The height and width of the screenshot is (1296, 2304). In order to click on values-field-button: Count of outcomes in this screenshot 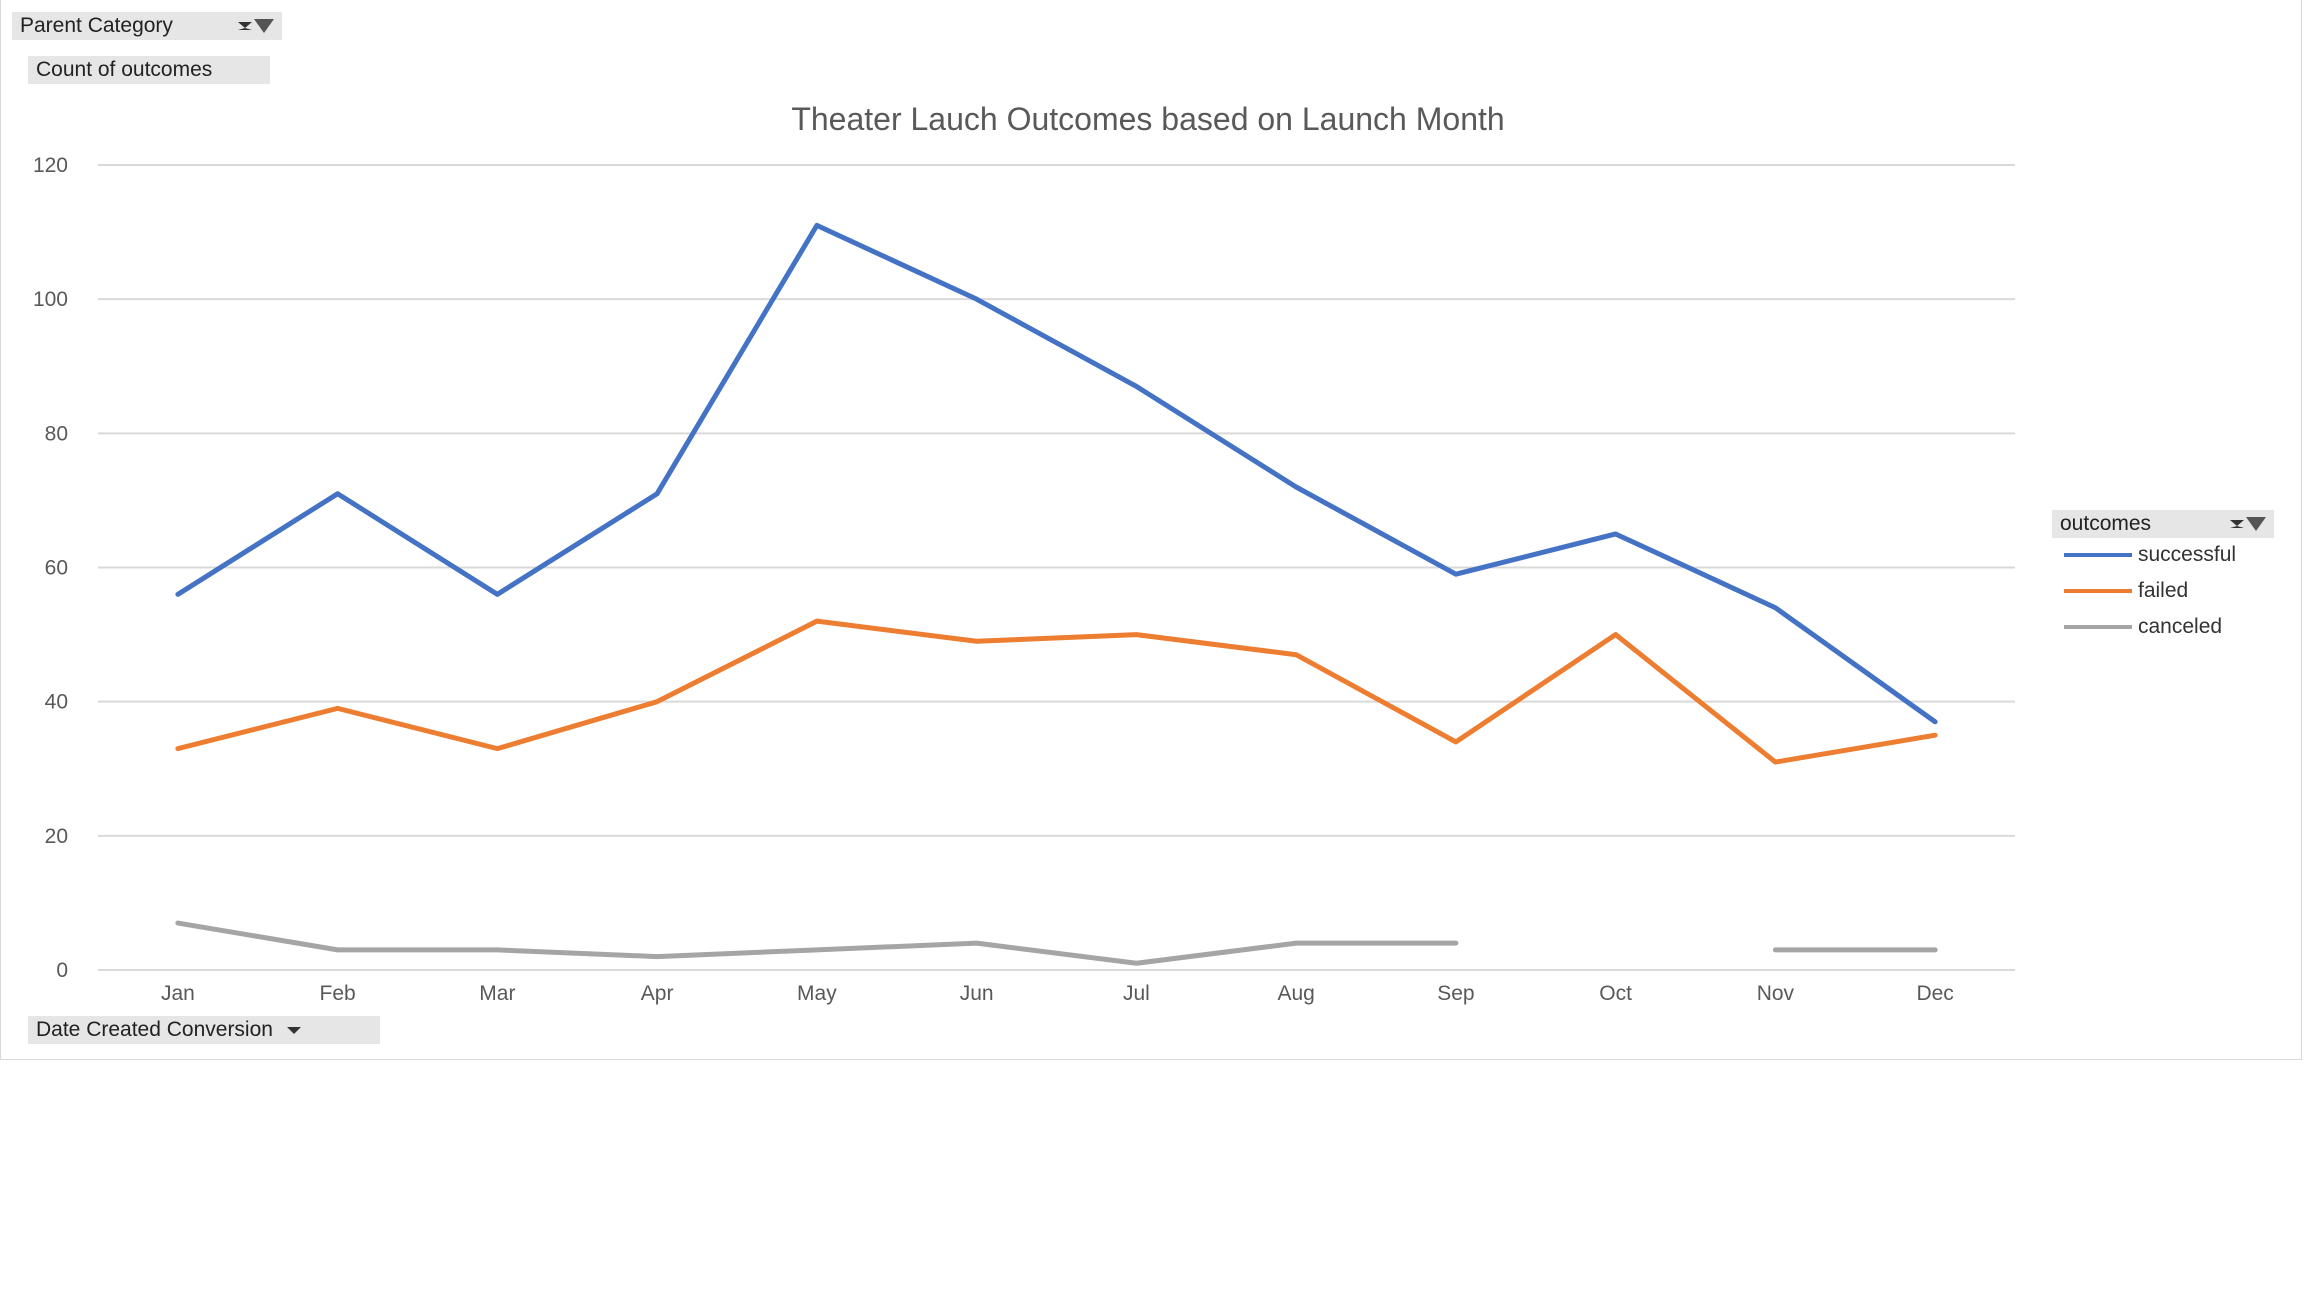, I will do `click(149, 70)`.